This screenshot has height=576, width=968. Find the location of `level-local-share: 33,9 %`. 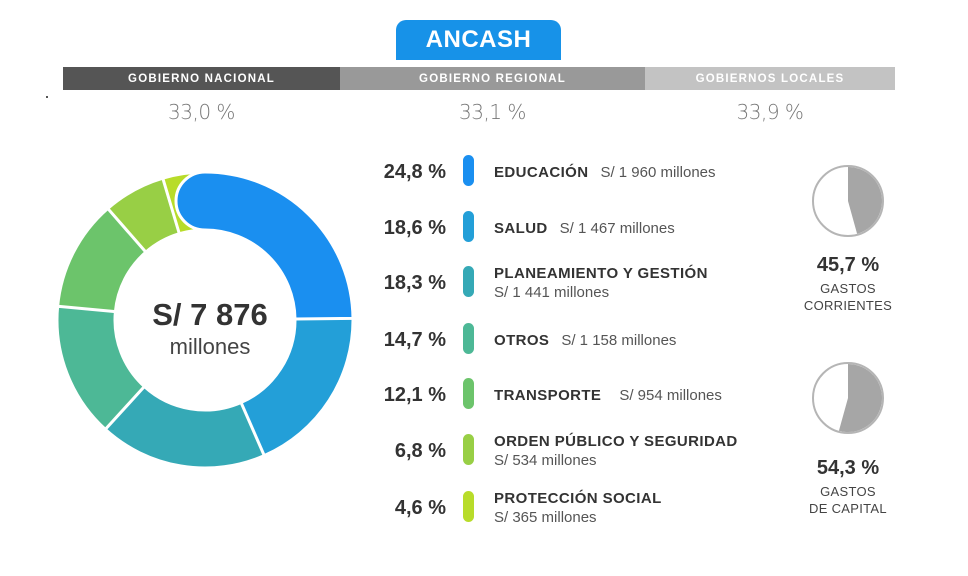

level-local-share: 33,9 % is located at coordinates (770, 112).